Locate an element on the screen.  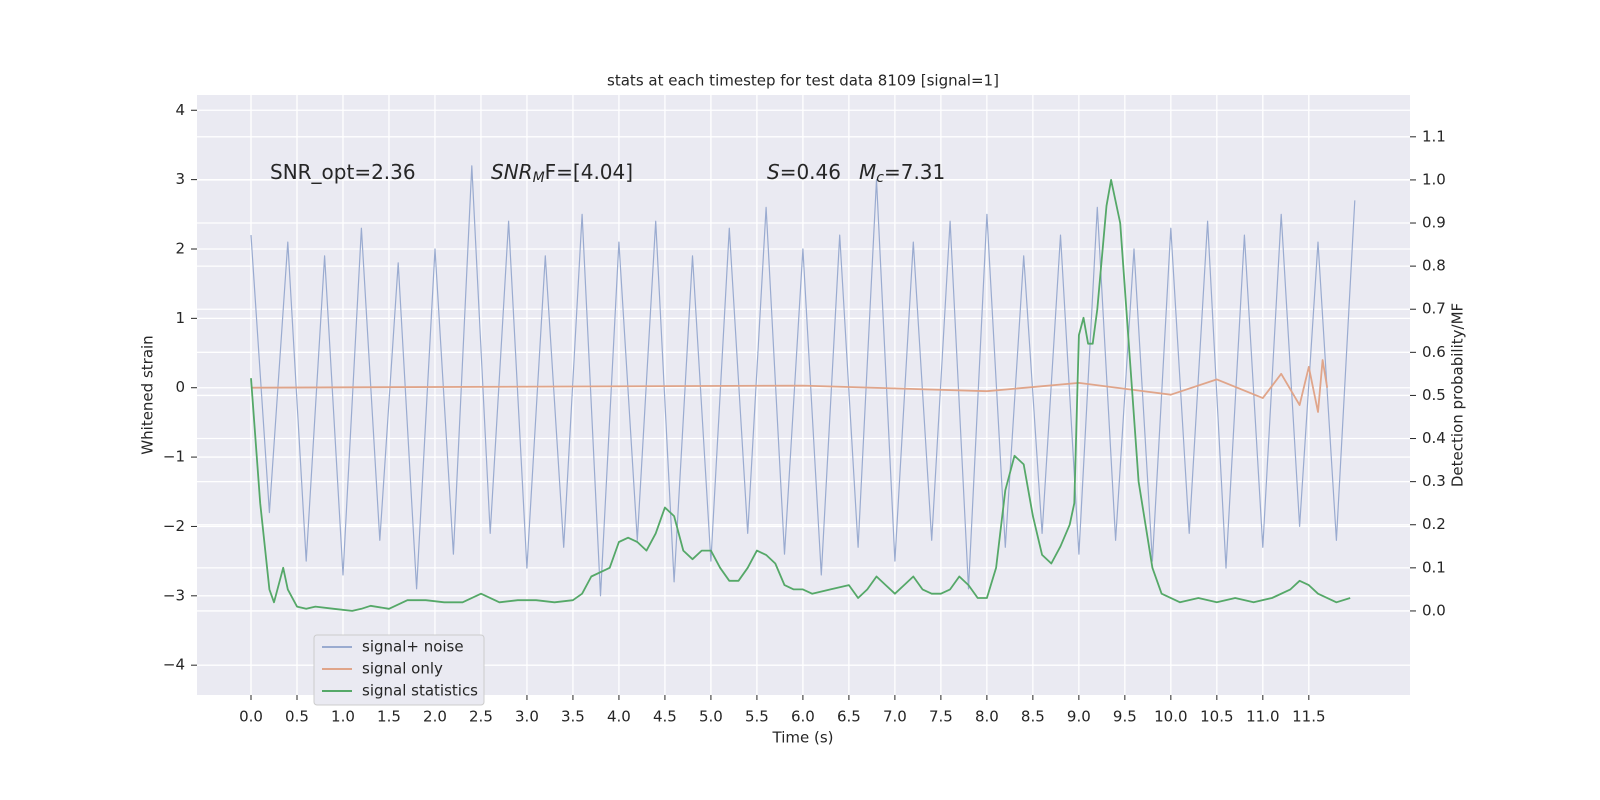
y2-tick-label: 0.1 is located at coordinates (1434, 567).